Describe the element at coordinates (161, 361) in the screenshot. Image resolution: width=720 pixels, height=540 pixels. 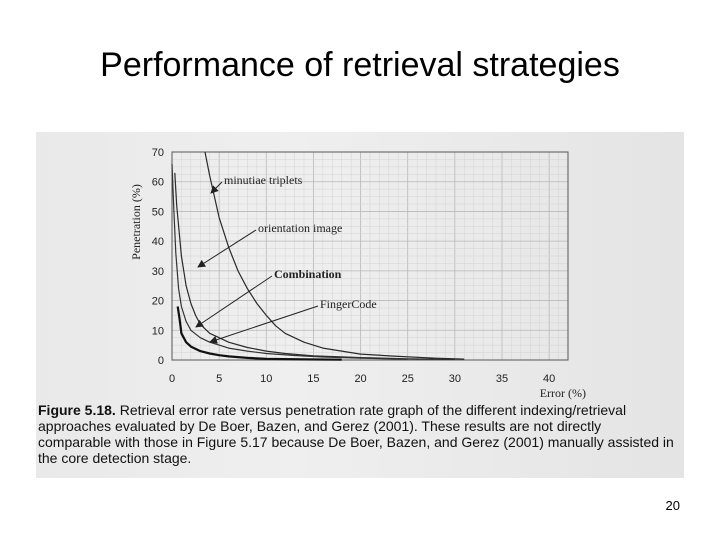
I see `y-tick-label: 0` at that location.